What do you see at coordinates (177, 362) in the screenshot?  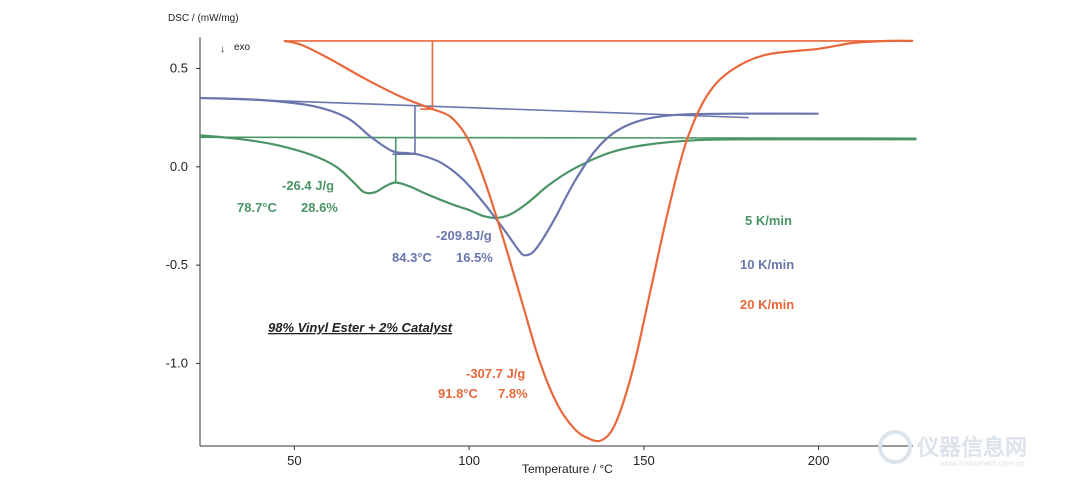 I see `y-tick-label: -1.0` at bounding box center [177, 362].